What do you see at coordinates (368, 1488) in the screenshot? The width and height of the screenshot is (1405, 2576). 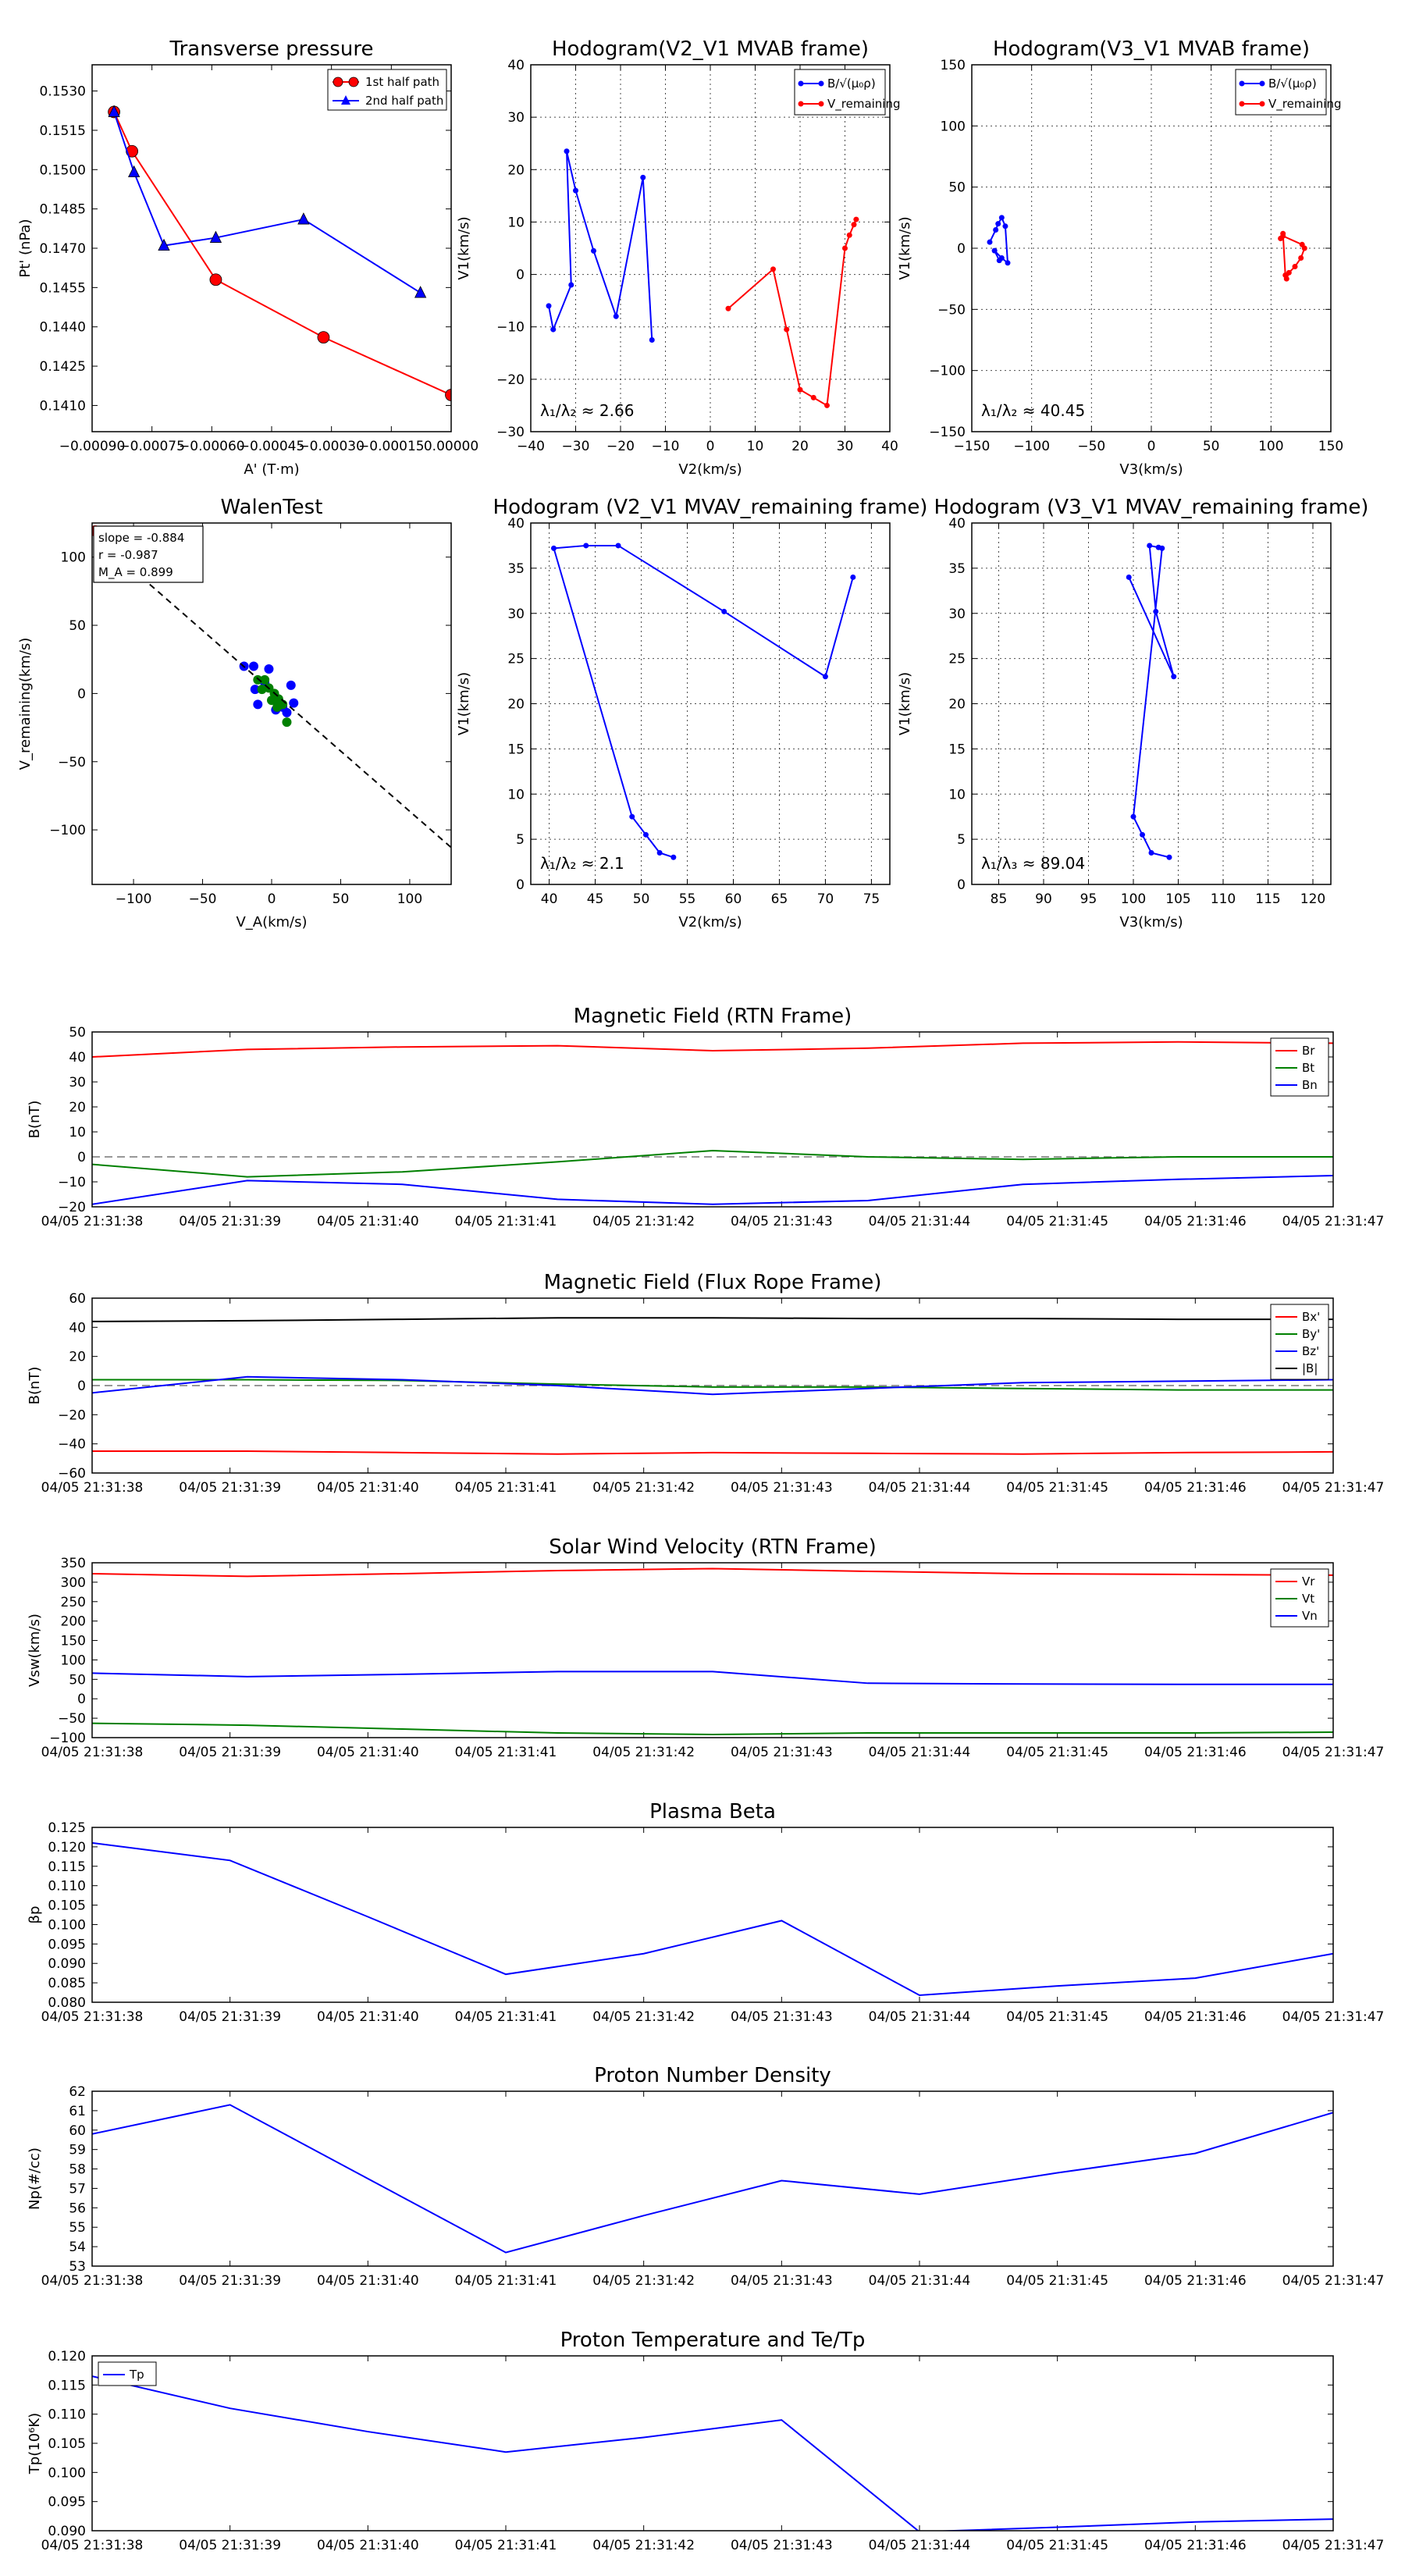 I see `mag_fr-xtick-label: 04/05 21:31:40` at bounding box center [368, 1488].